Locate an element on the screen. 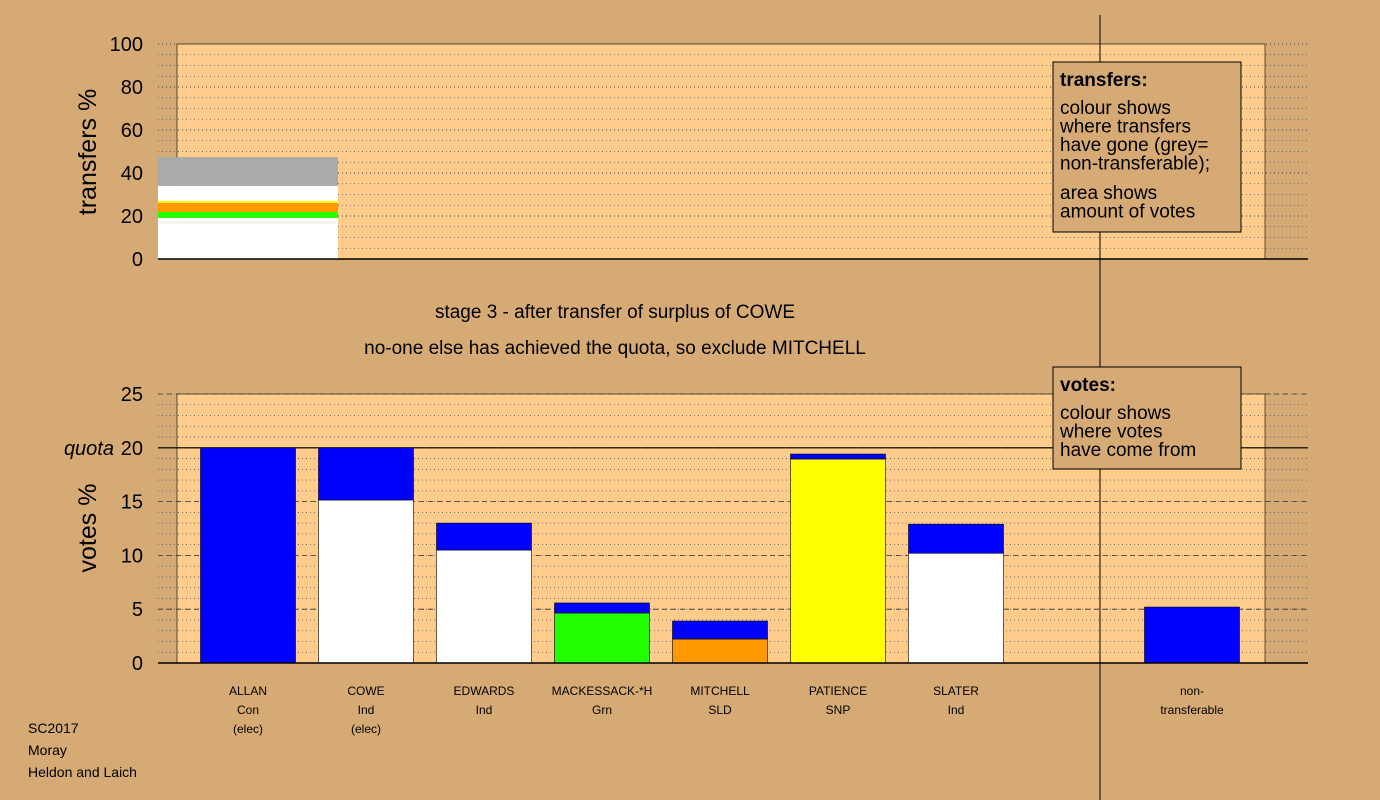 This screenshot has height=800, width=1380. info-box-text: non-transferable); is located at coordinates (1135, 164).